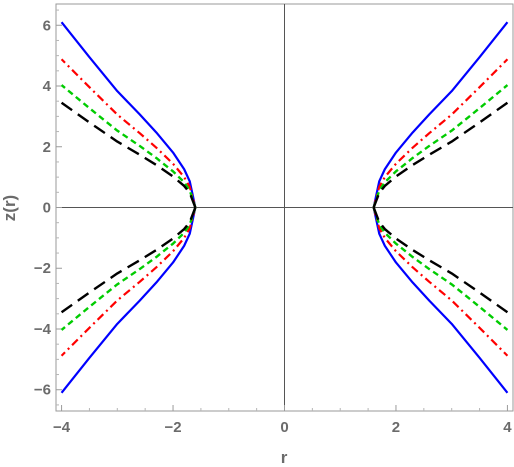  Describe the element at coordinates (42, 390) in the screenshot. I see `y-tick-label: −6` at that location.